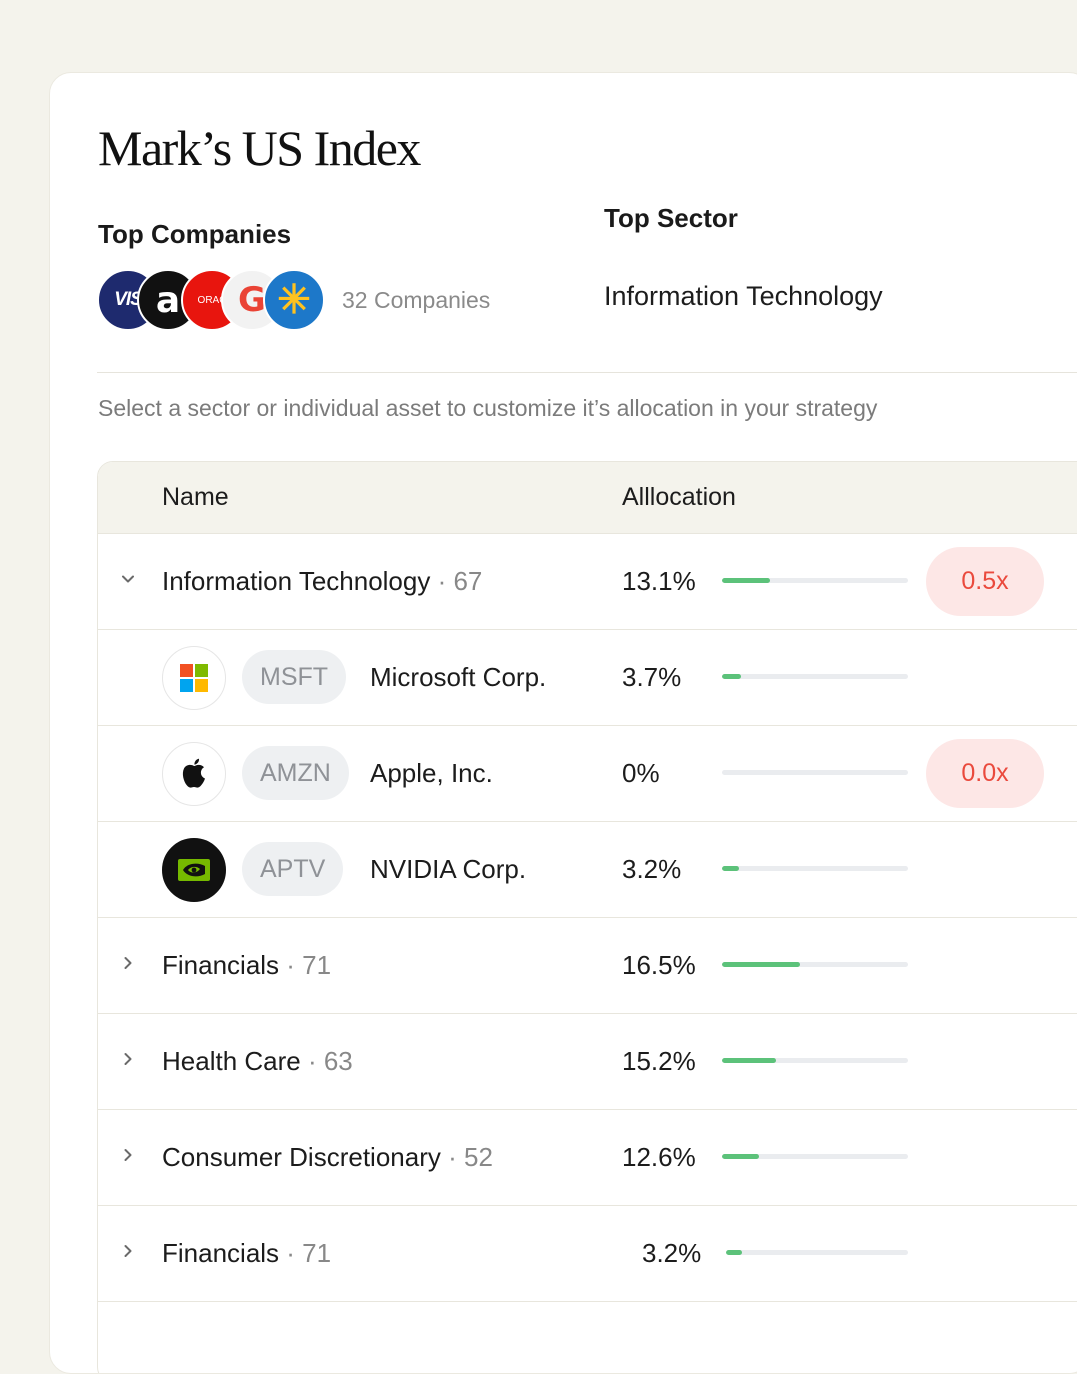 This screenshot has height=1374, width=1077. What do you see at coordinates (587, 773) in the screenshot?
I see `asset-row-apple: AMZN Apple, Inc. 0% 0.0x` at bounding box center [587, 773].